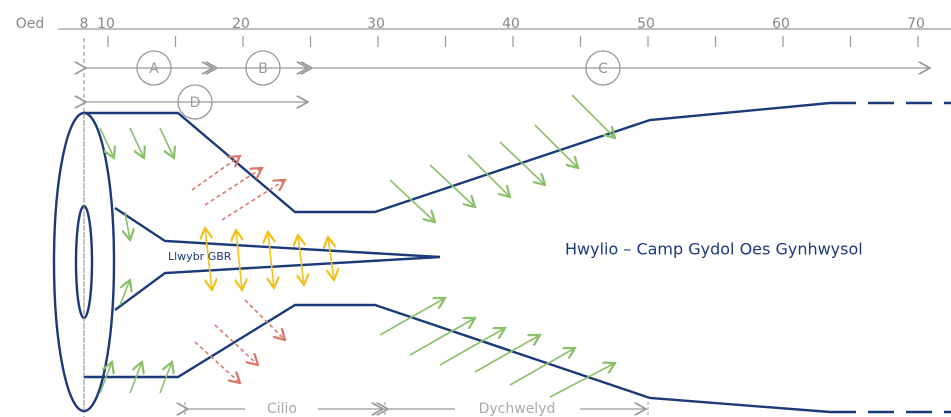  What do you see at coordinates (106, 24) in the screenshot?
I see `tick-label: 10` at bounding box center [106, 24].